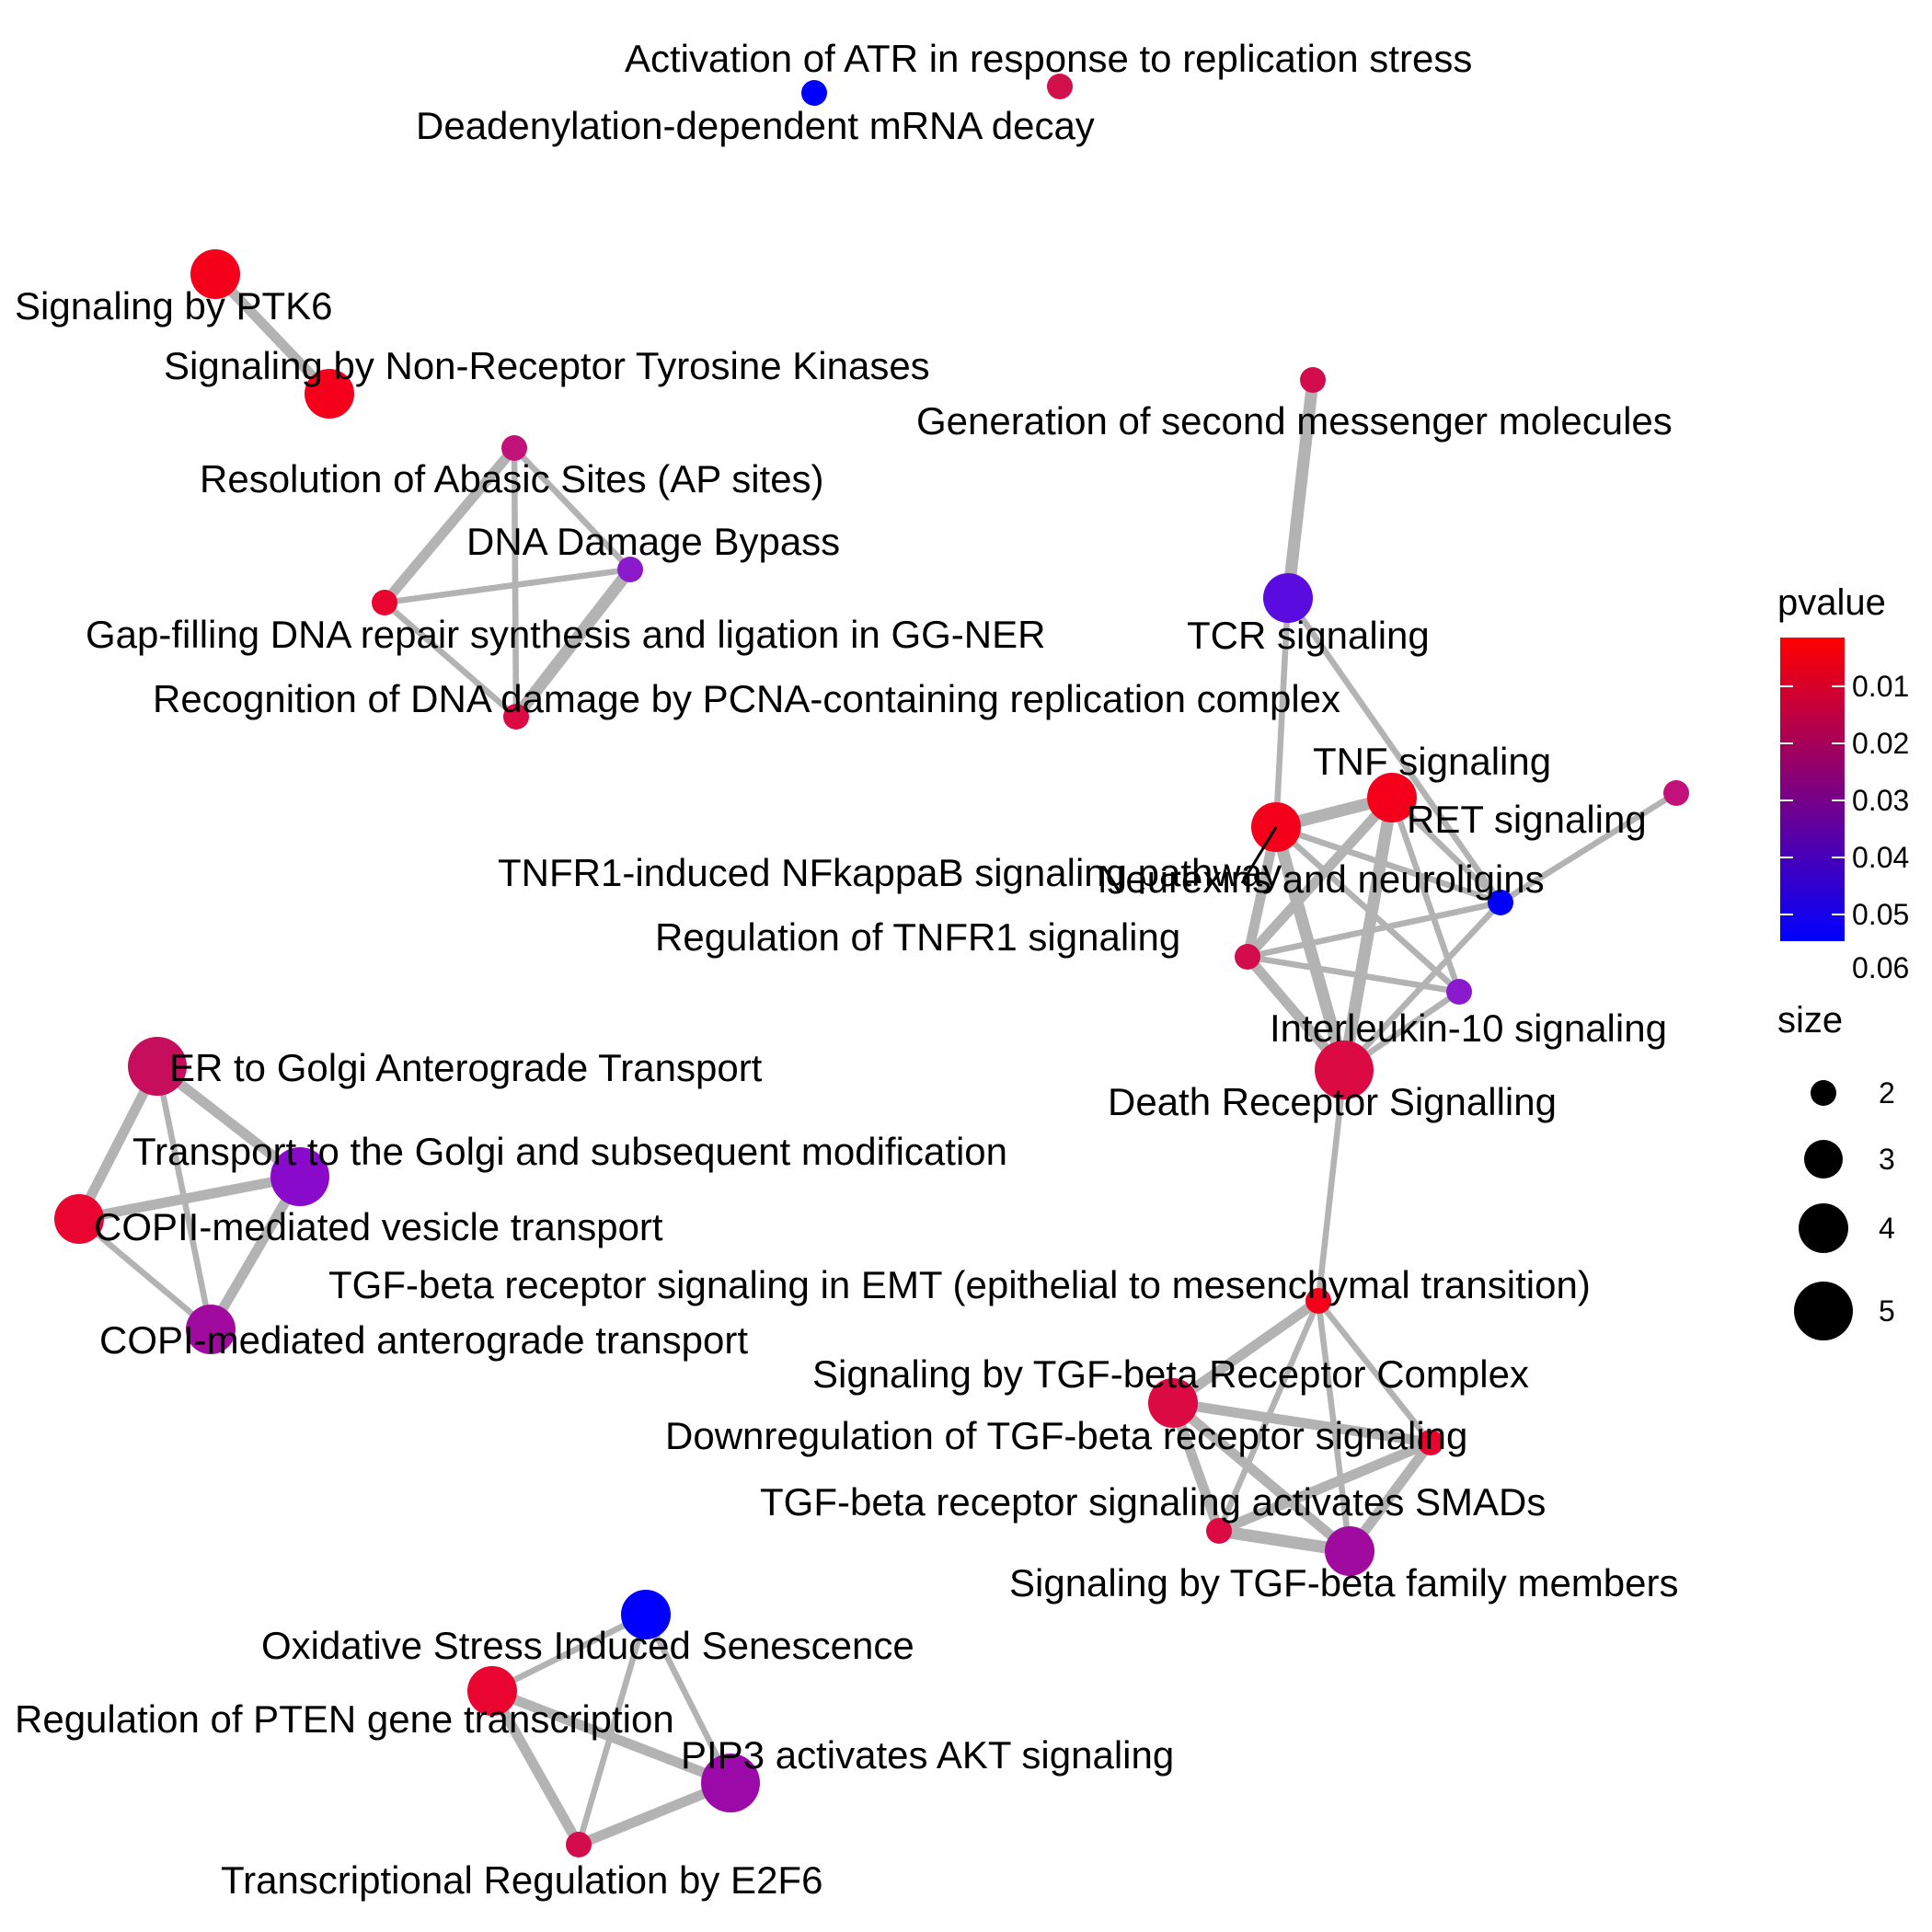 This screenshot has height=1932, width=1932. What do you see at coordinates (1880, 743) in the screenshot?
I see `color-tick-label: 0.02` at bounding box center [1880, 743].